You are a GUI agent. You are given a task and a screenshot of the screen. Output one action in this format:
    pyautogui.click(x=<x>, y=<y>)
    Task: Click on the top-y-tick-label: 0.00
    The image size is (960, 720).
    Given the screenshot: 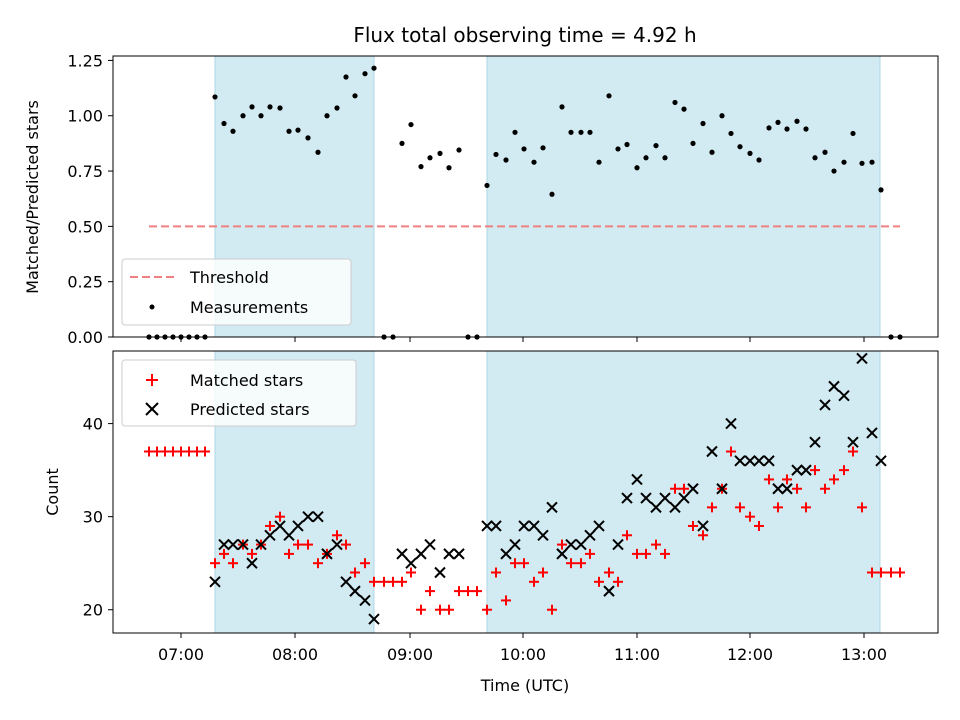 What is the action you would take?
    pyautogui.click(x=85, y=337)
    